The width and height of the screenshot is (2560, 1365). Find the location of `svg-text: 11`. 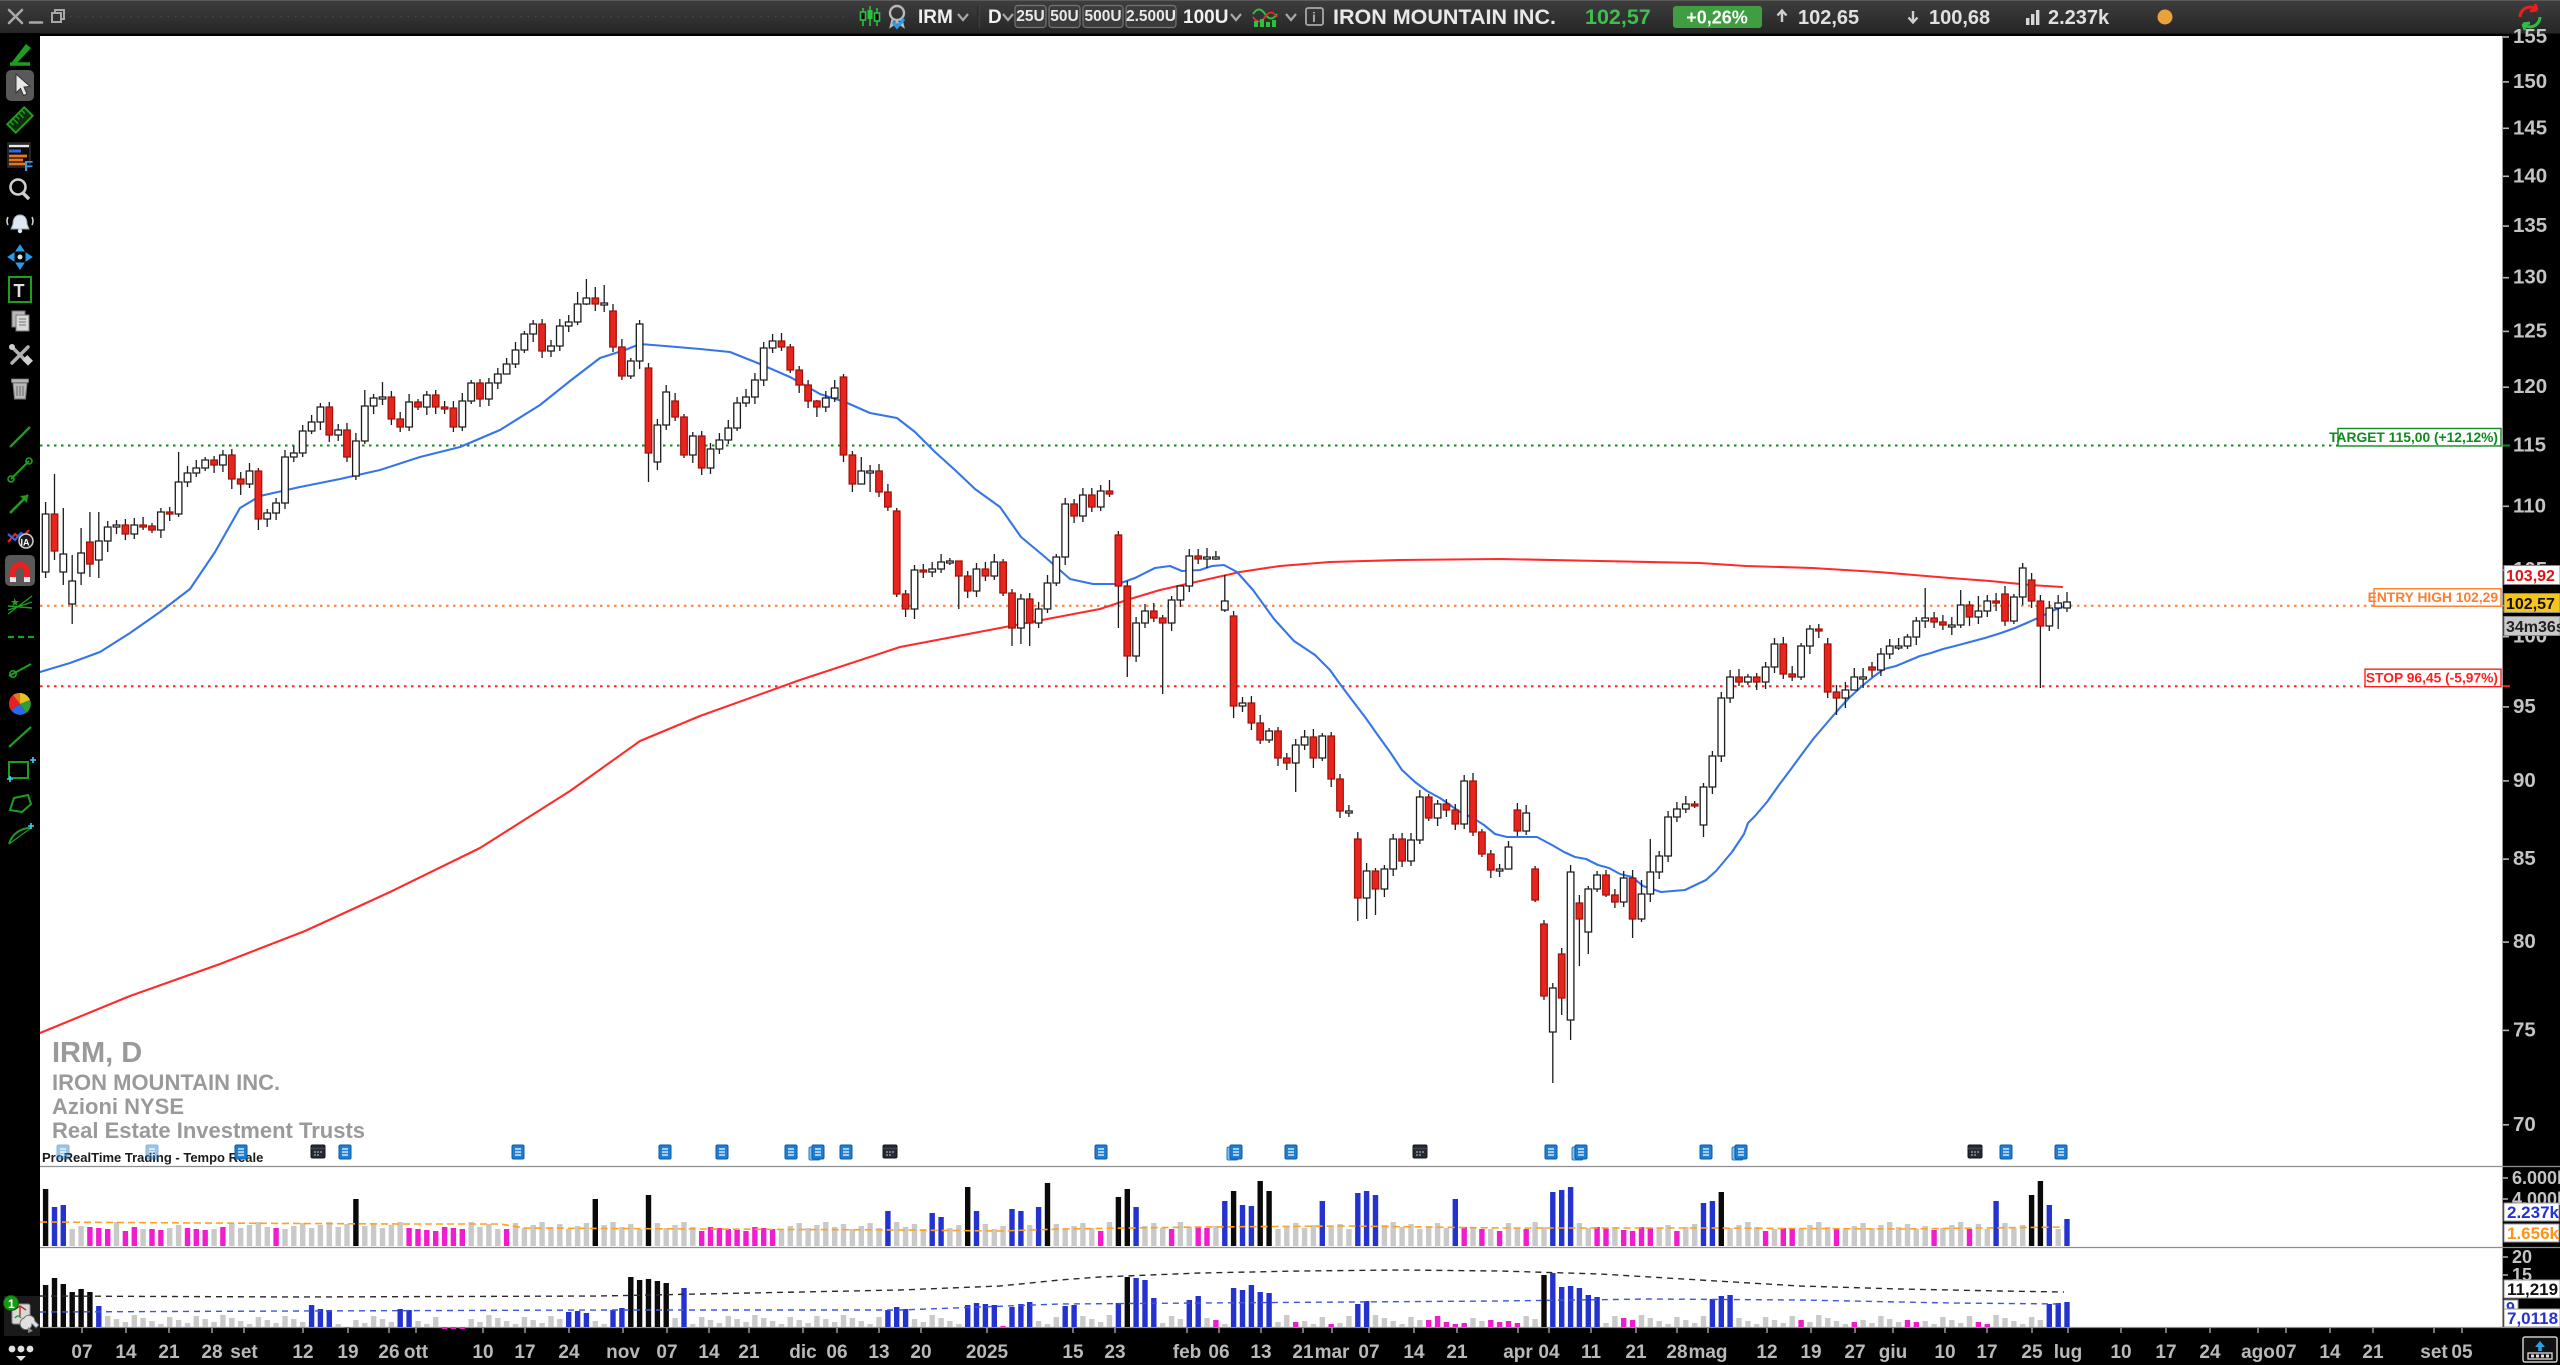

svg-text: 11 is located at coordinates (1591, 1352).